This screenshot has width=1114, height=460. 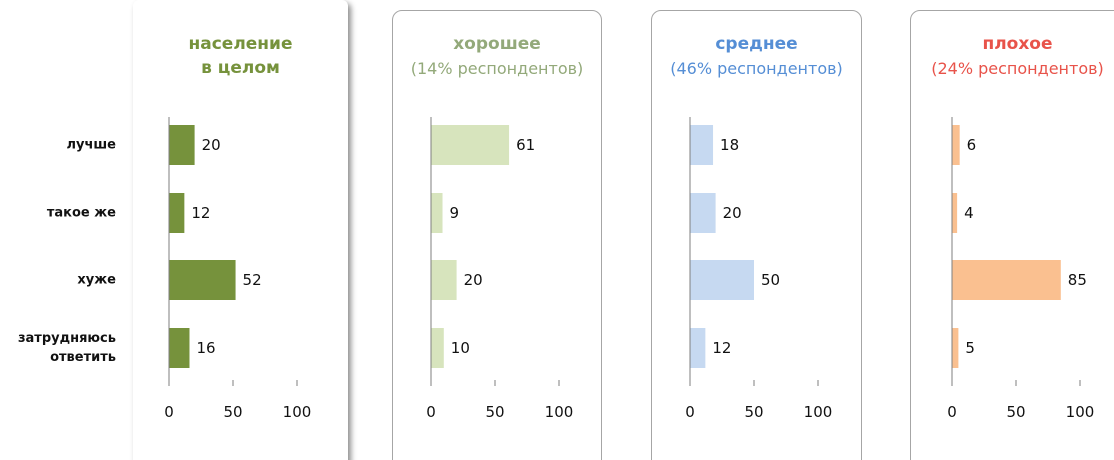 What do you see at coordinates (756, 68) in the screenshot?
I see `panel-subtitle: (46% респондентов)` at bounding box center [756, 68].